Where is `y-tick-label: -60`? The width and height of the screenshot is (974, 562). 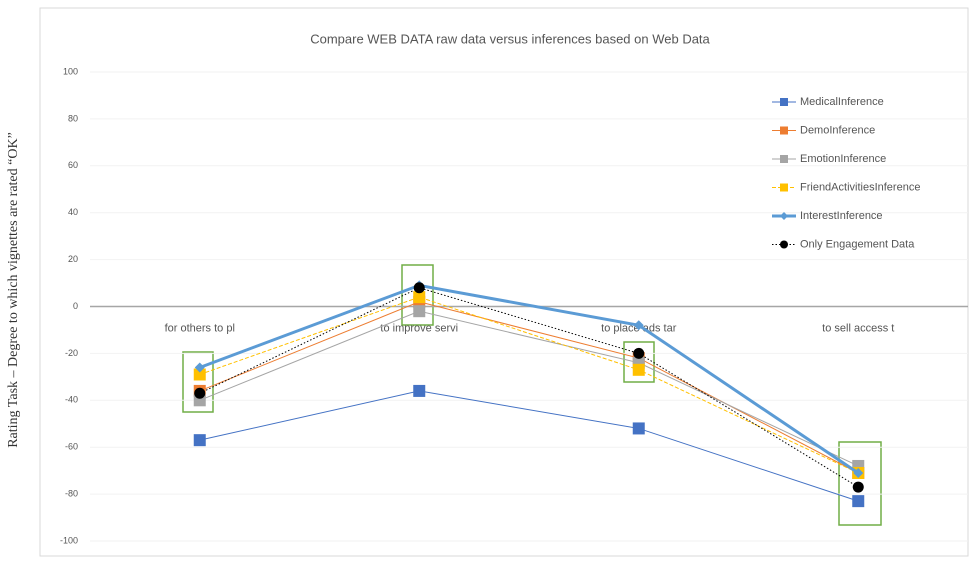
y-tick-label: -60 is located at coordinates (71, 447).